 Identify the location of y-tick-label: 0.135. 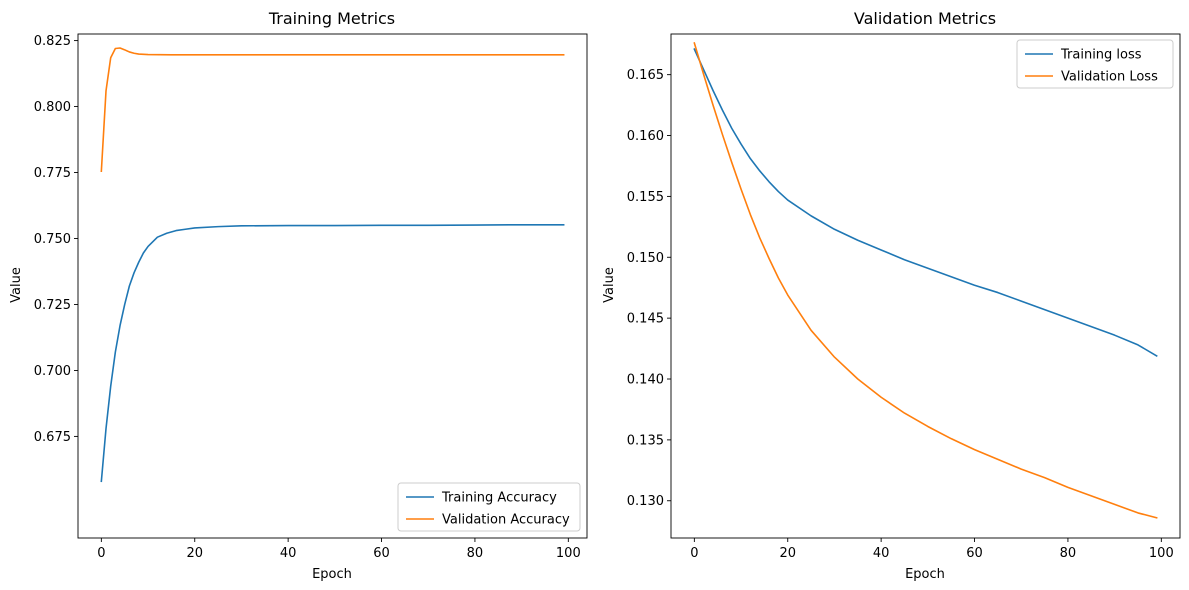
(645, 440).